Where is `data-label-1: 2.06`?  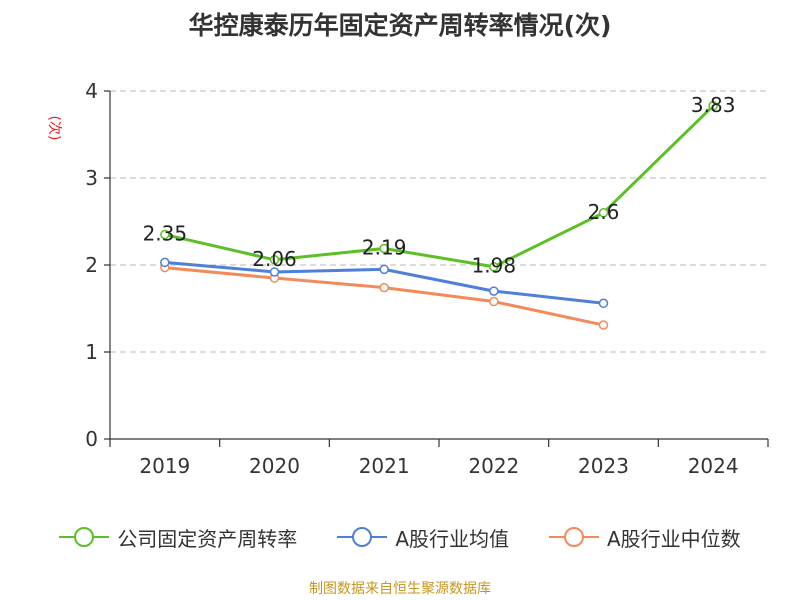
data-label-1: 2.06 is located at coordinates (274, 259).